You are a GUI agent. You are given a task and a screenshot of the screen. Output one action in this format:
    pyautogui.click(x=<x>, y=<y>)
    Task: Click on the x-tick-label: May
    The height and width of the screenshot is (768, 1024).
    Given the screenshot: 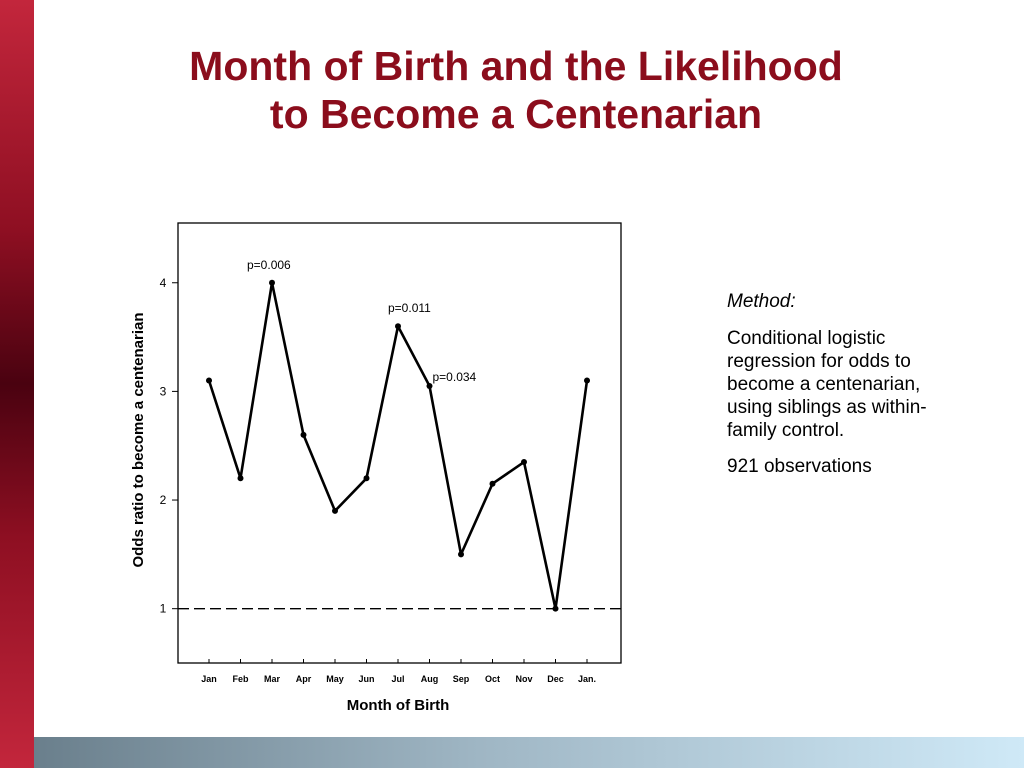 What is the action you would take?
    pyautogui.click(x=335, y=679)
    